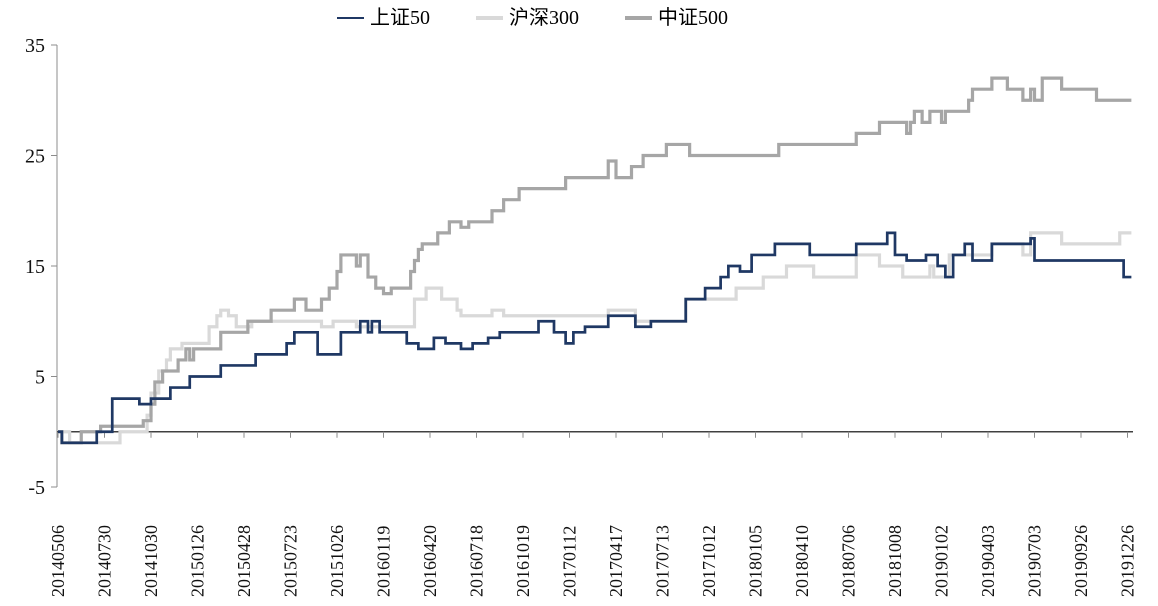 The image size is (1158, 606). Describe the element at coordinates (430, 561) in the screenshot. I see `x-tick-label: 20160420` at that location.